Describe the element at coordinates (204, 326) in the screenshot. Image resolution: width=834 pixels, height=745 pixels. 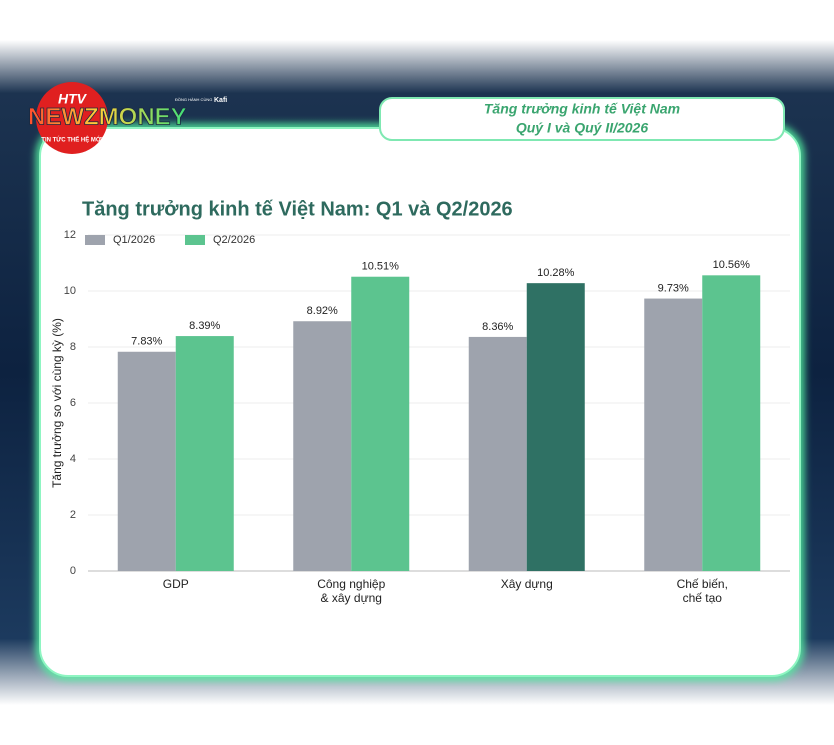
I see `value-label: 8.39%` at that location.